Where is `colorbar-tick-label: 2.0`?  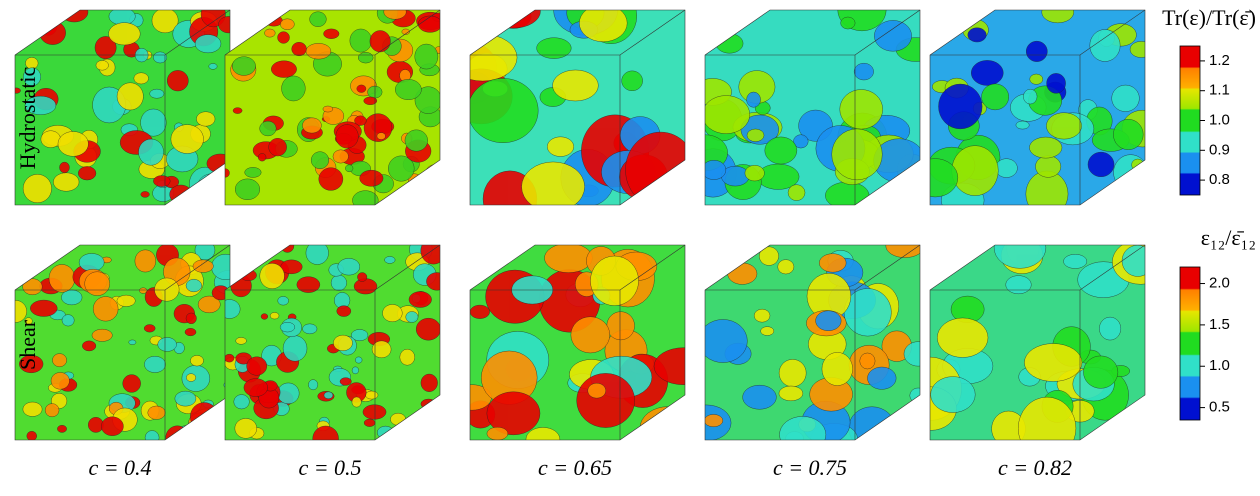 colorbar-tick-label: 2.0 is located at coordinates (1219, 283).